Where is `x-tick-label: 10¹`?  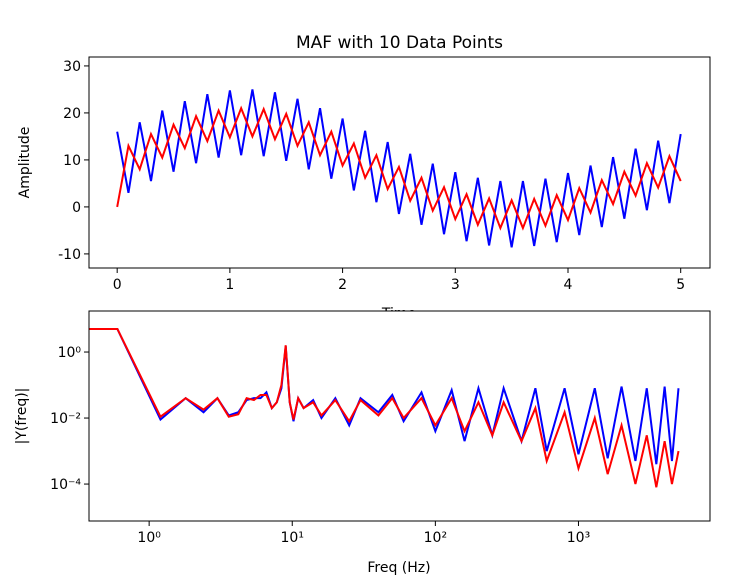 x-tick-label: 10¹ is located at coordinates (292, 538).